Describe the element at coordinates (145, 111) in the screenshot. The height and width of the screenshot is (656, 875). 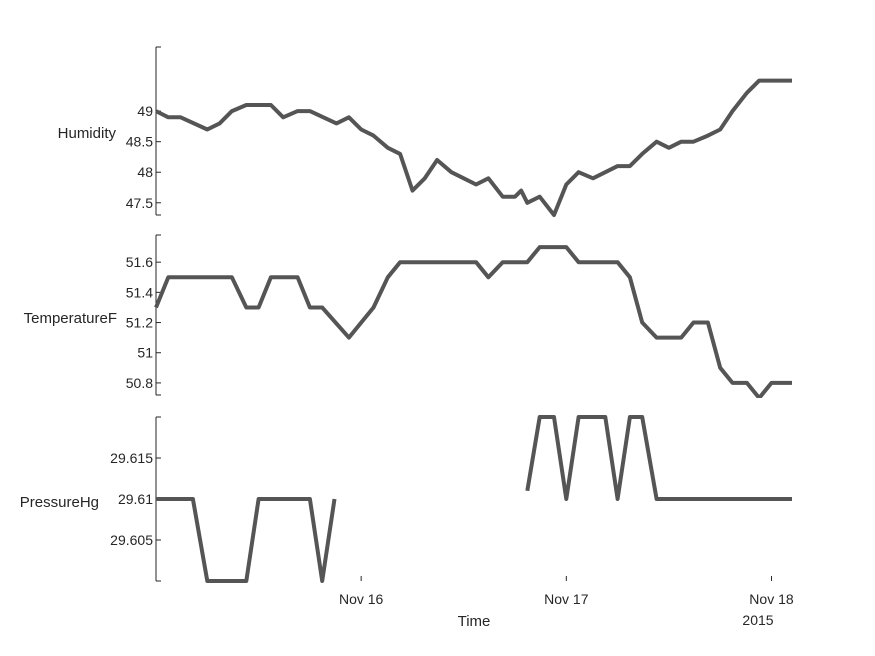
I see `humidity-y-tick-label: 49` at that location.